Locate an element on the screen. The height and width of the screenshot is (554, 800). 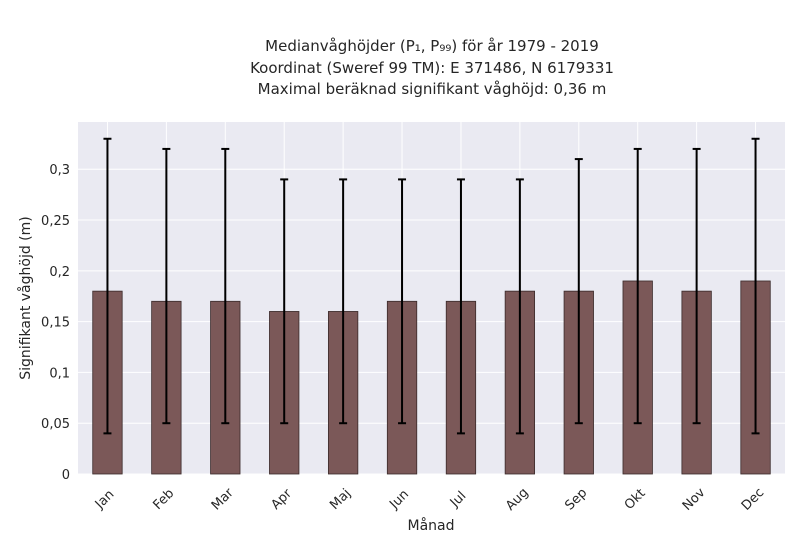
x-tick-label: Okt is located at coordinates (635, 499).